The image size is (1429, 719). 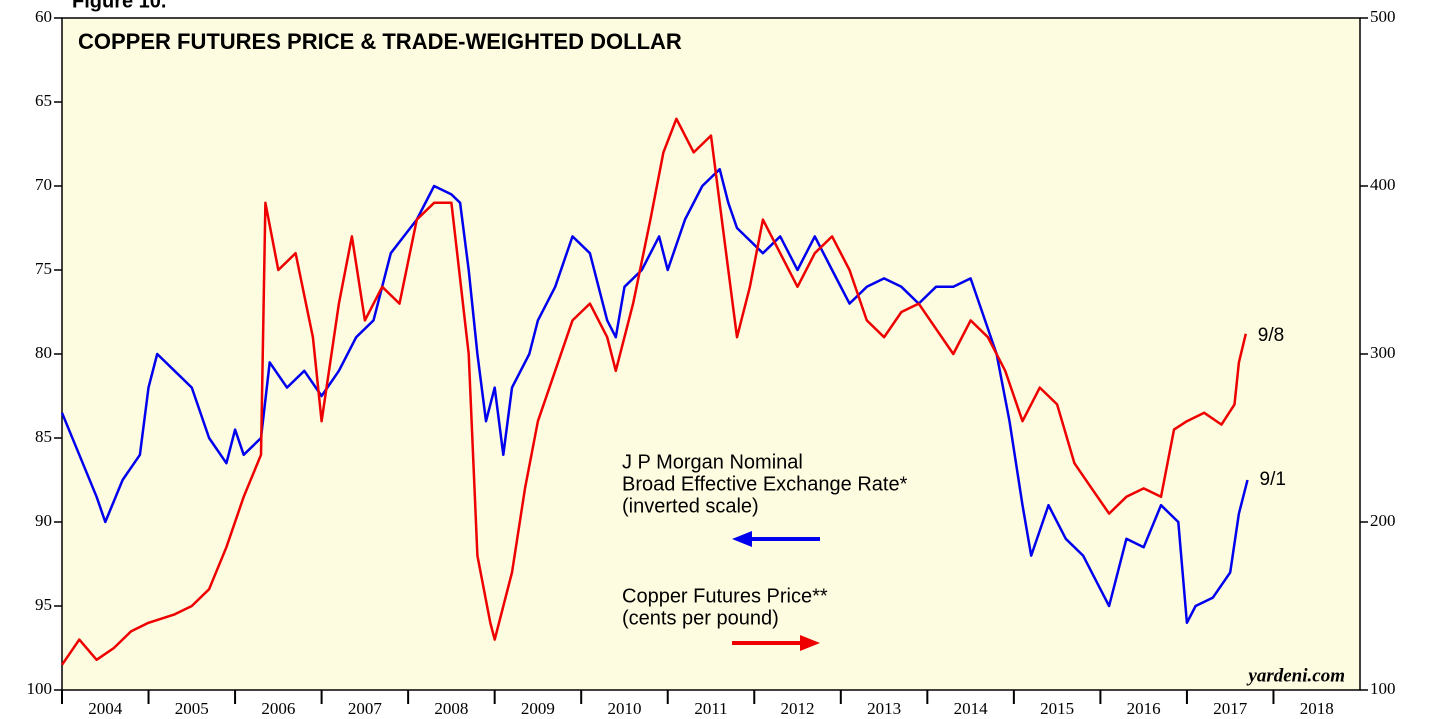 I want to click on y2-tick-label: 200, so click(x=1383, y=520).